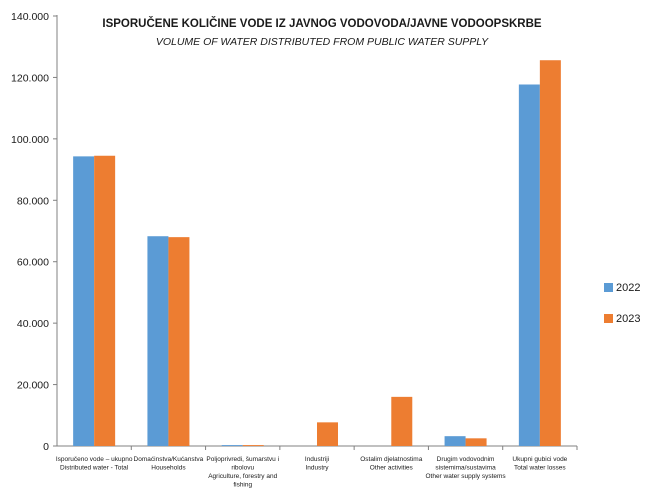 This screenshot has width=647, height=496. I want to click on legend-label: 2023, so click(628, 319).